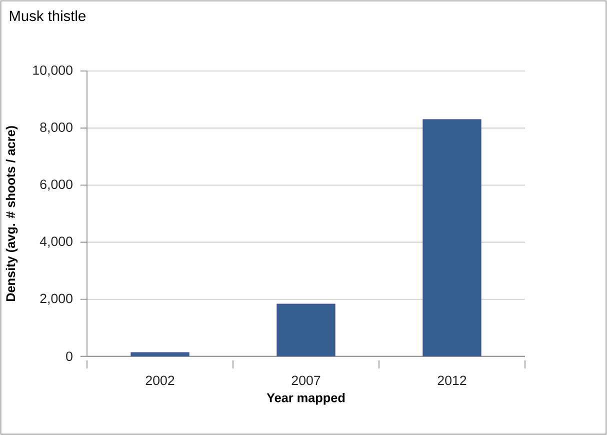 The image size is (607, 435). I want to click on y-tick-label: 6,000, so click(56, 185).